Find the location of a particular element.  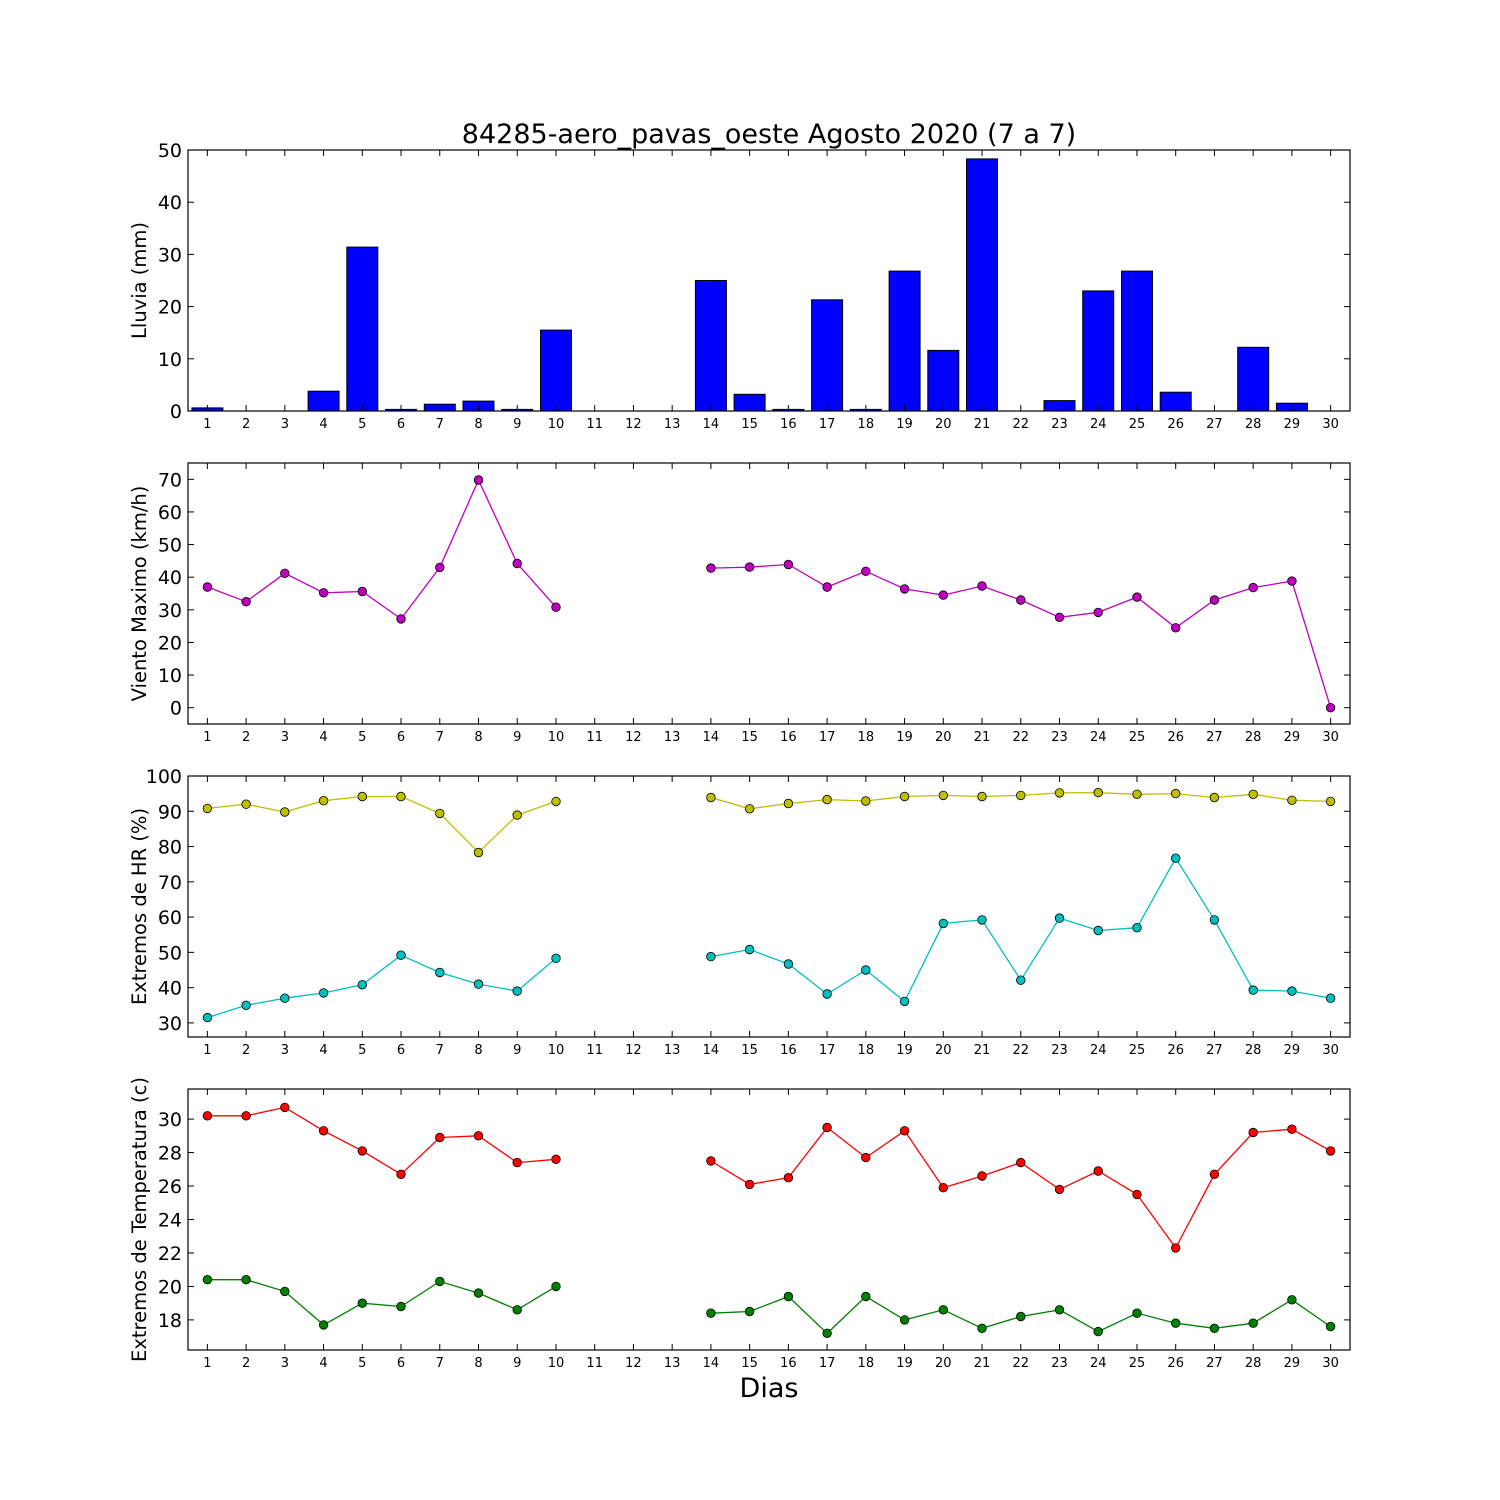

x-tick-label: 11 is located at coordinates (594, 424).